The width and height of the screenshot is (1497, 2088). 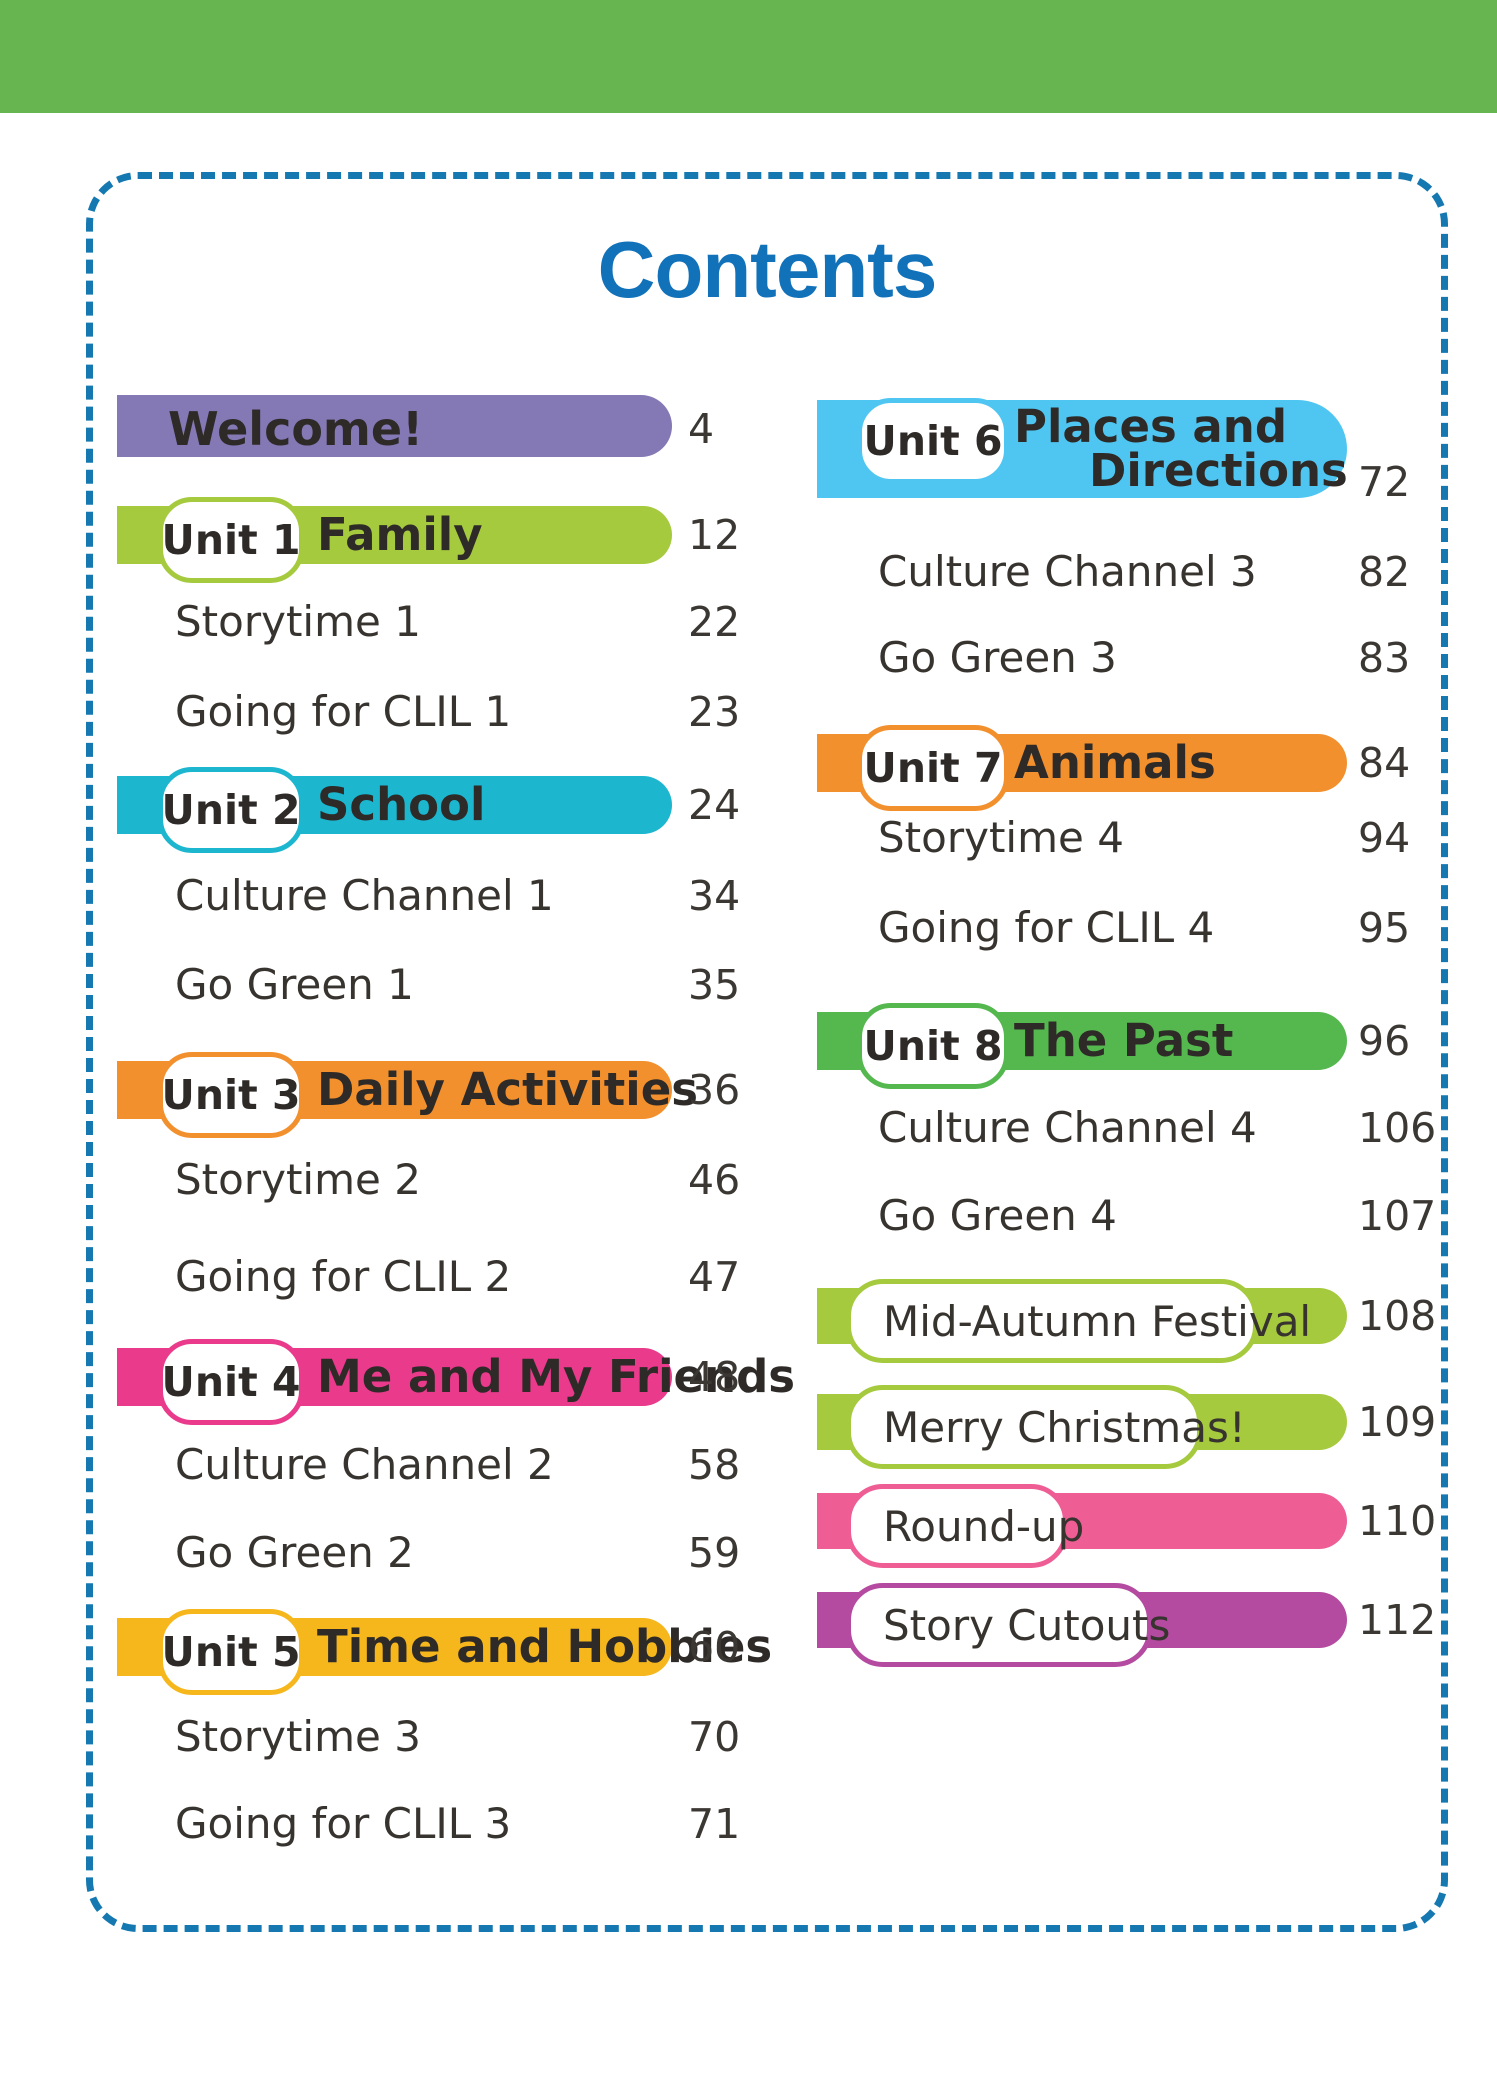 I want to click on toc-item-label: Culture Channel 3, so click(x=1067, y=571).